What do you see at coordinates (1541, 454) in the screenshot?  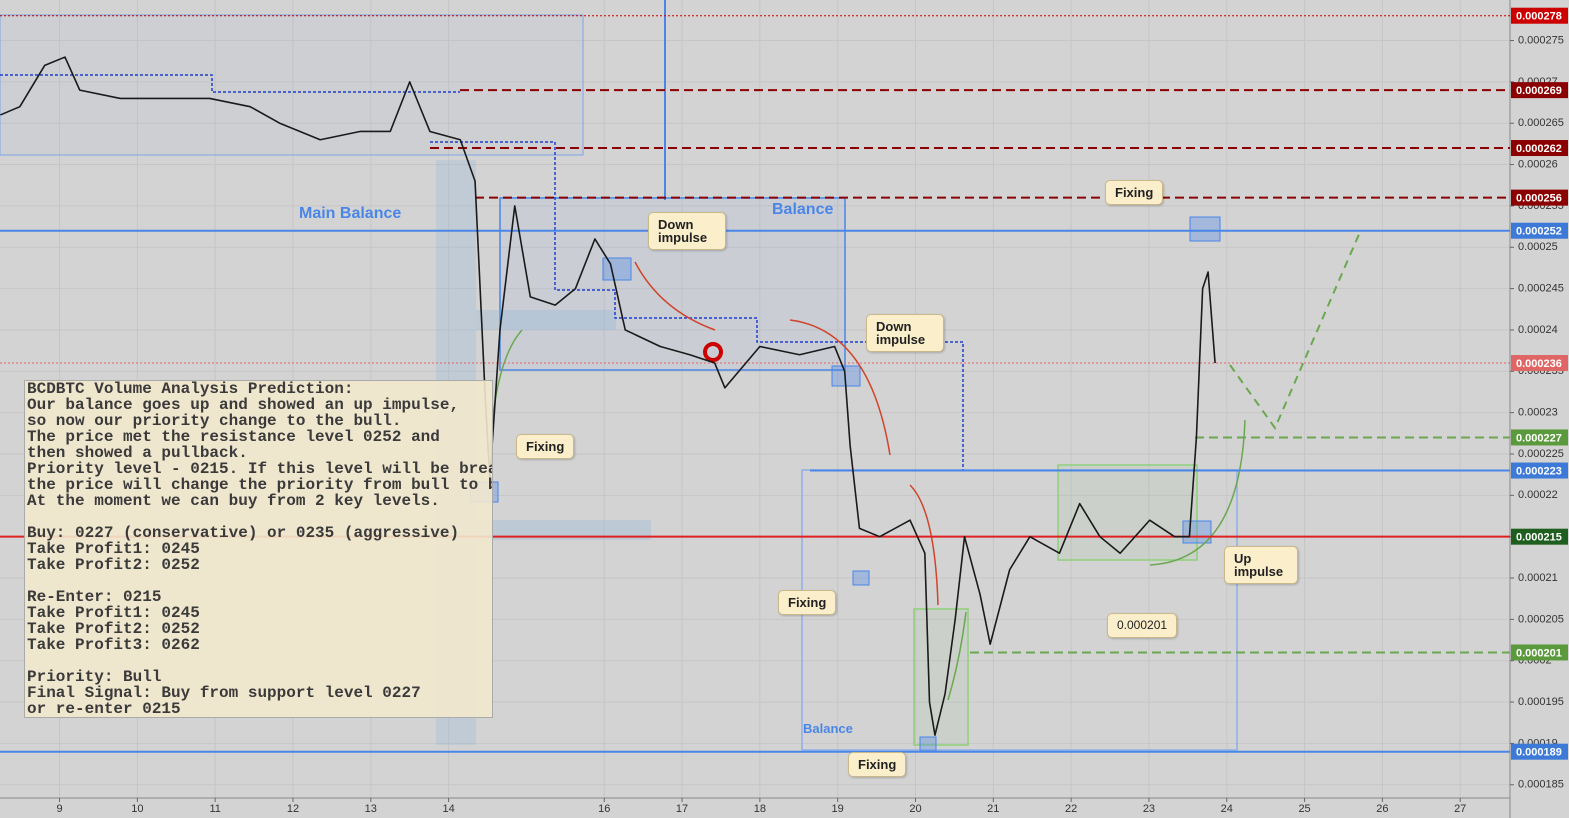 I see `y-tick-label: 0.000225` at bounding box center [1541, 454].